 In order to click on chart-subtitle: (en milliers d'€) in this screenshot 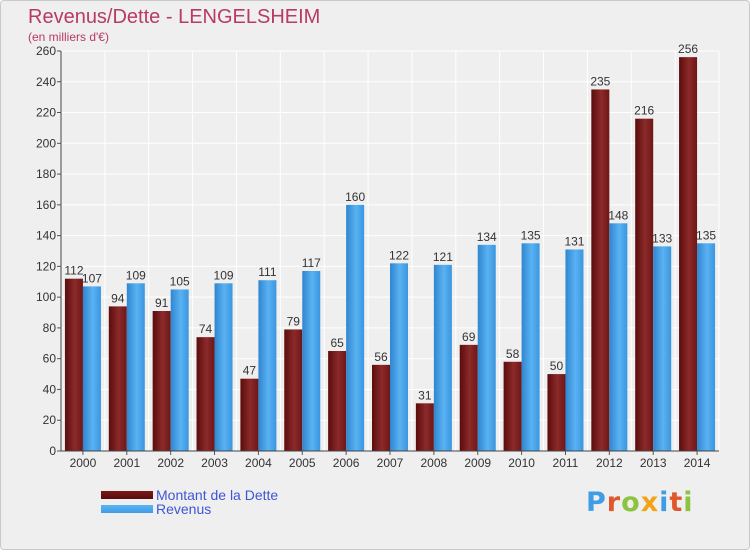, I will do `click(68, 37)`.